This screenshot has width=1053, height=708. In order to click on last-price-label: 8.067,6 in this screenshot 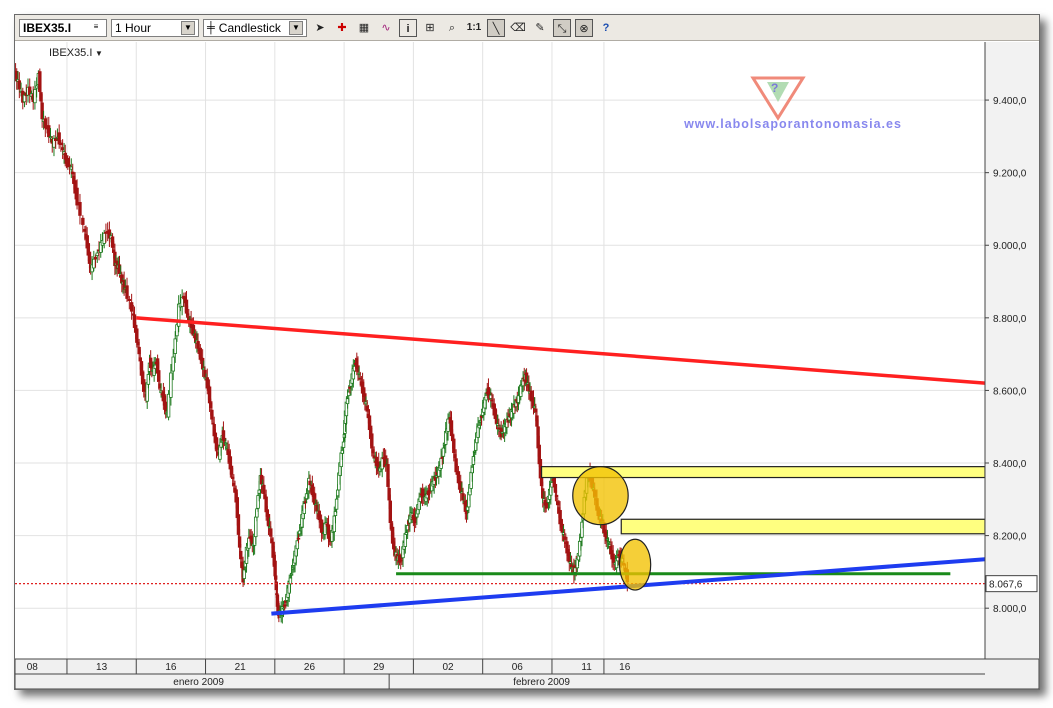, I will do `click(1006, 585)`.